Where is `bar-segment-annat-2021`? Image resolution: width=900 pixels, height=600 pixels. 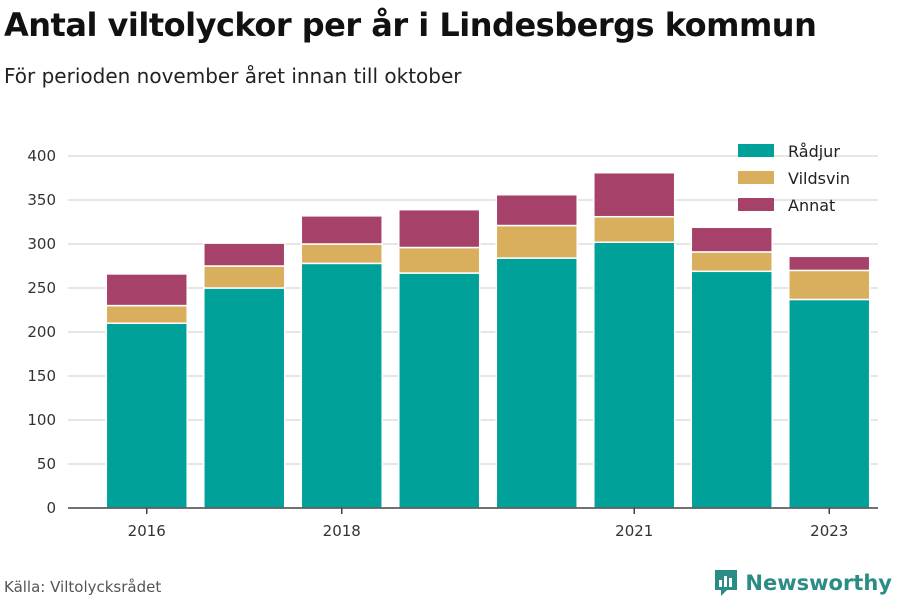
bar-segment-annat-2021 is located at coordinates (634, 194).